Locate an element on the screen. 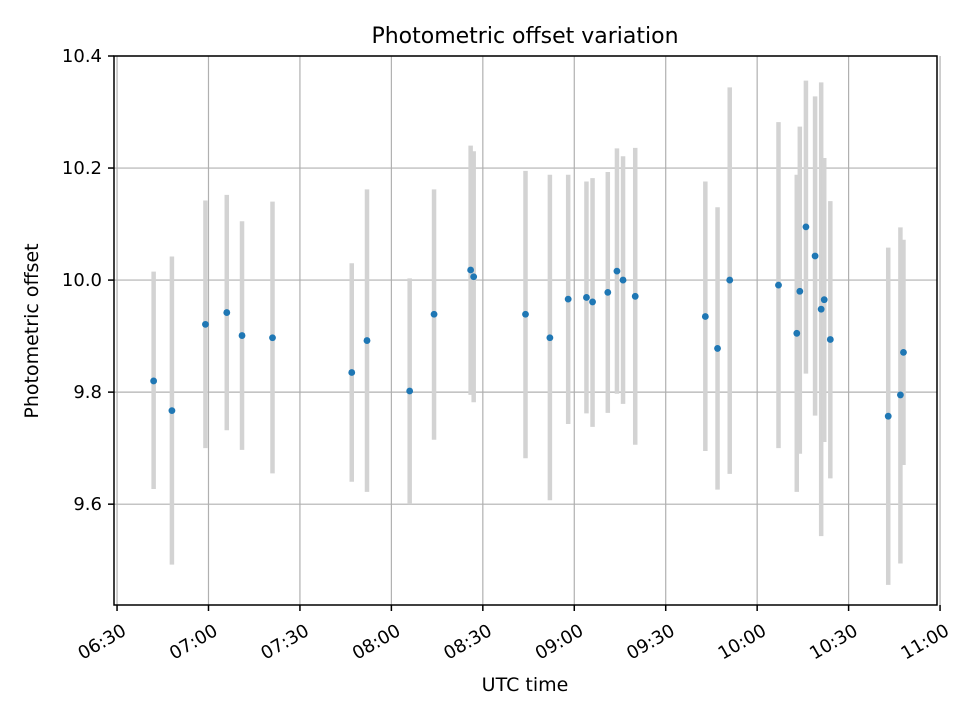 Image resolution: width=960 pixels, height=720 pixels. x-axis-label: UTC time is located at coordinates (525, 685).